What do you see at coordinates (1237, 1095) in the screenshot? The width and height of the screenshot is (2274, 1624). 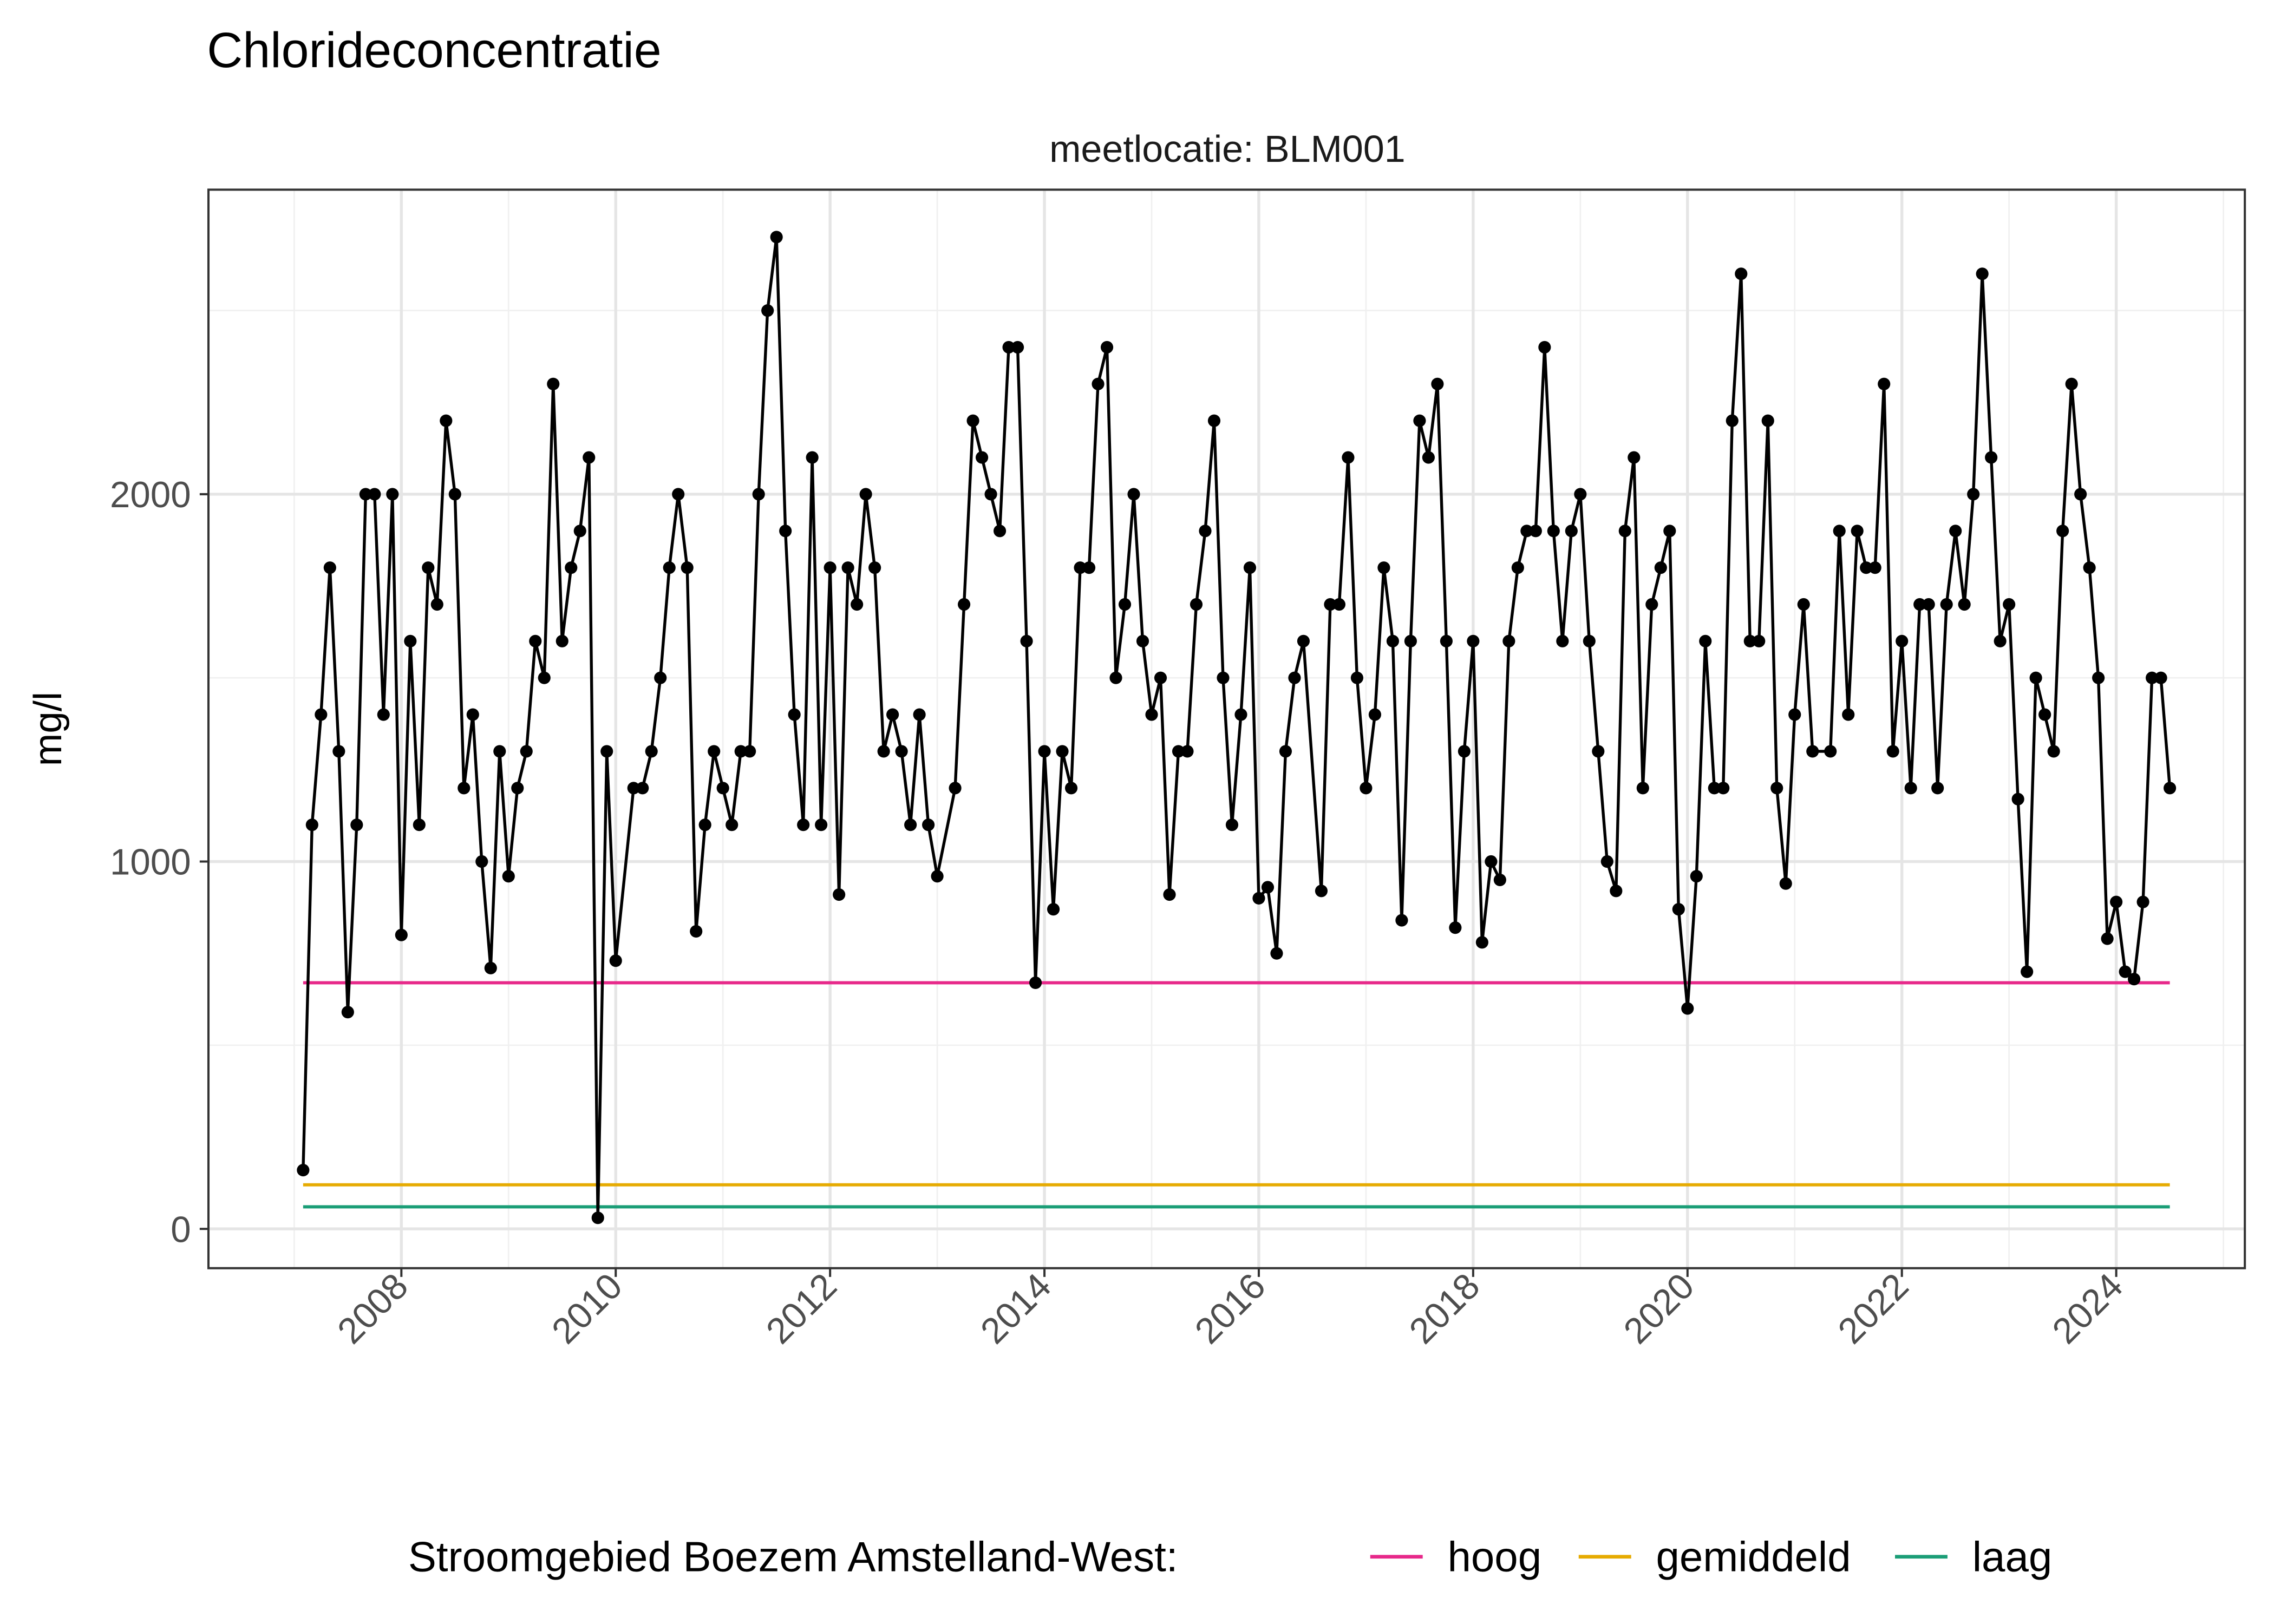 I see `reference-lines` at bounding box center [1237, 1095].